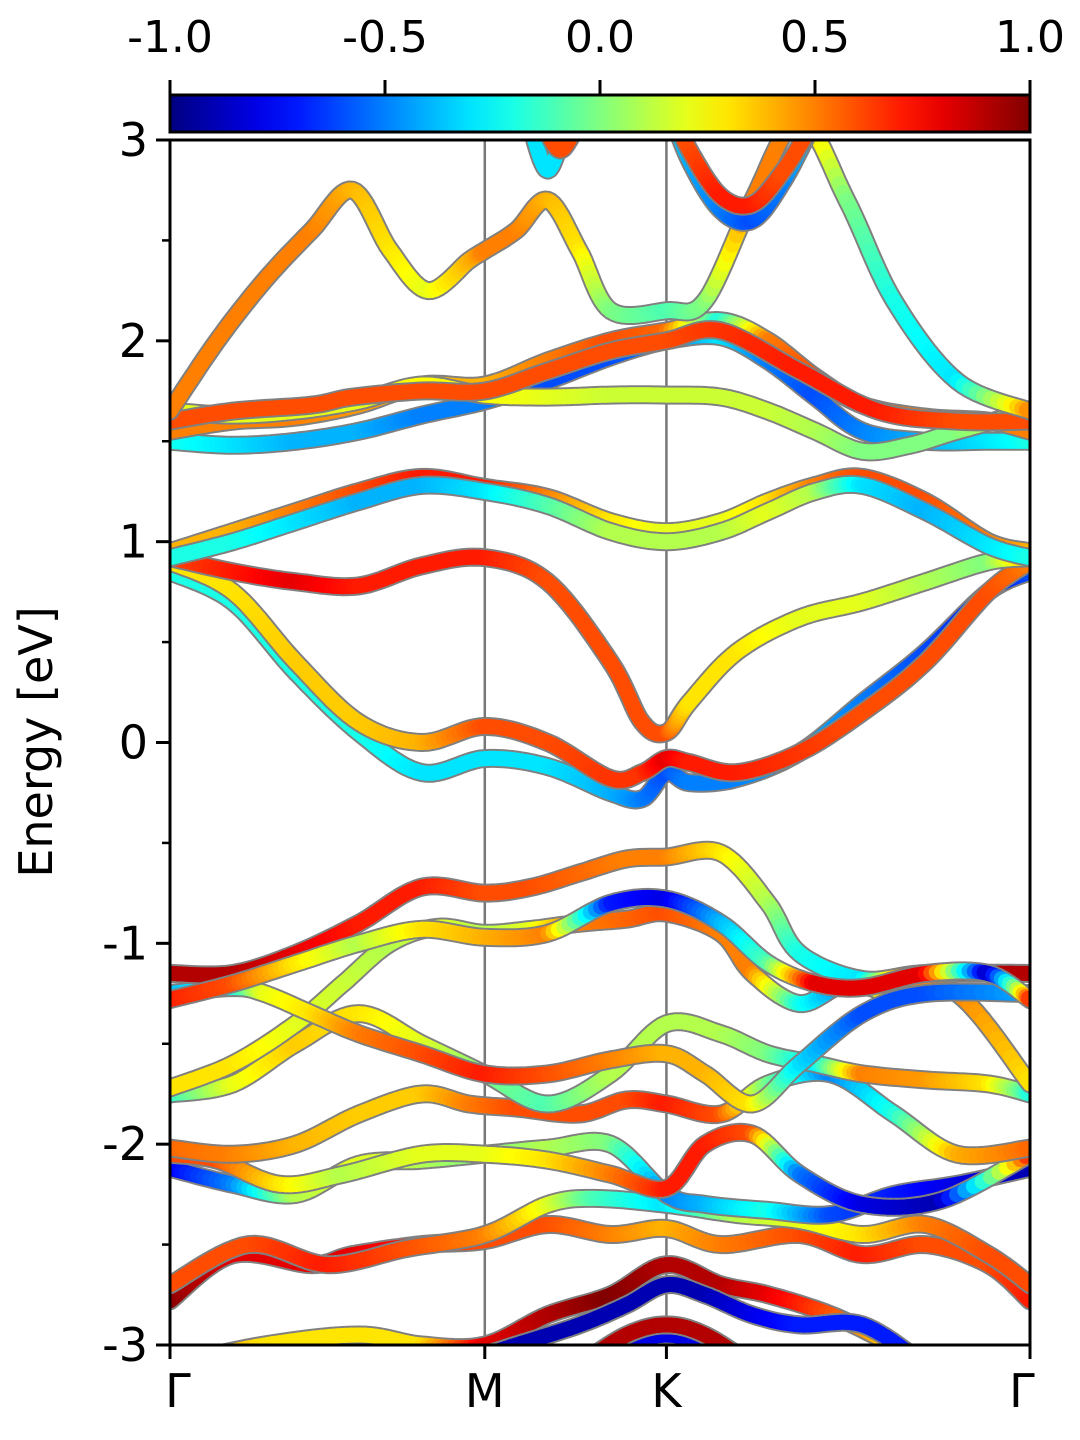 The width and height of the screenshot is (1080, 1440). What do you see at coordinates (133, 341) in the screenshot?
I see `y-tick-label: 2` at bounding box center [133, 341].